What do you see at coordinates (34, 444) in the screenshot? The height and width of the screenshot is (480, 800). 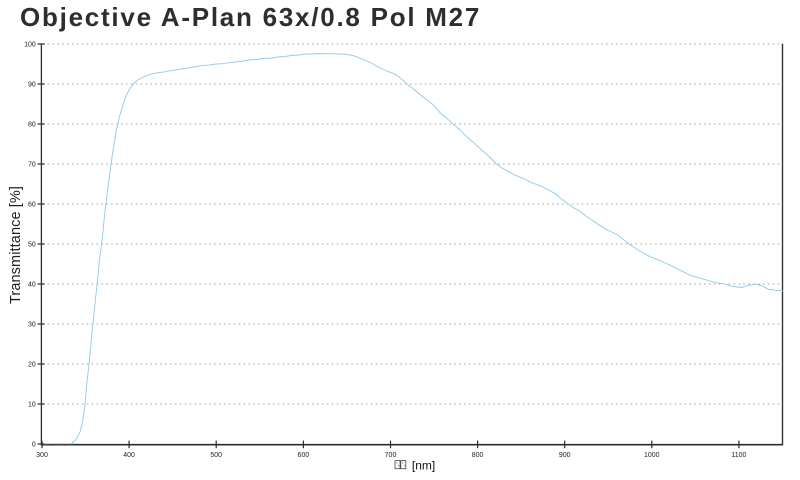 I see `svg-text: 0` at bounding box center [34, 444].